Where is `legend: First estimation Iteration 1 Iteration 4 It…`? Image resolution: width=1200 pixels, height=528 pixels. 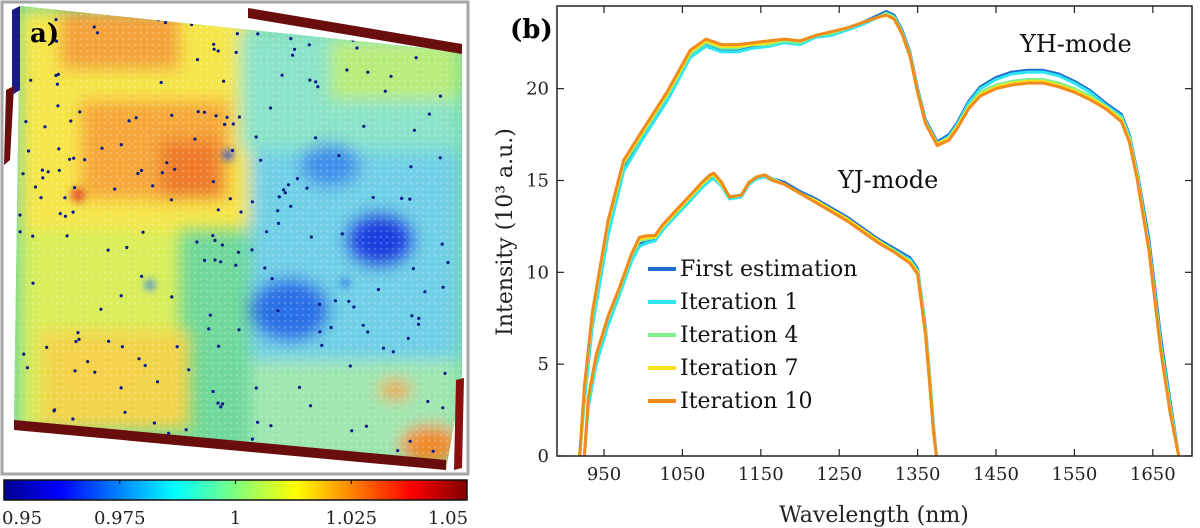 legend: First estimation Iteration 1 Iteration 4 It… is located at coordinates (752, 335).